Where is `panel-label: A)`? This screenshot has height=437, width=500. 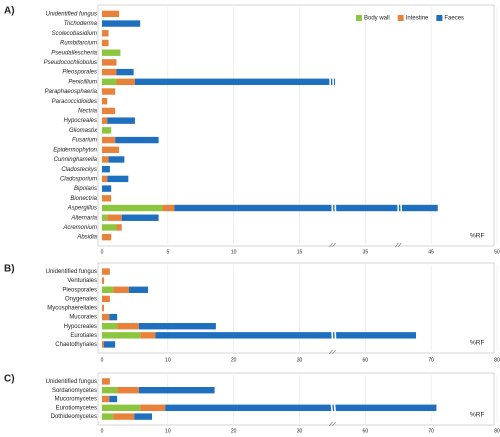
panel-label: A) is located at coordinates (9, 11).